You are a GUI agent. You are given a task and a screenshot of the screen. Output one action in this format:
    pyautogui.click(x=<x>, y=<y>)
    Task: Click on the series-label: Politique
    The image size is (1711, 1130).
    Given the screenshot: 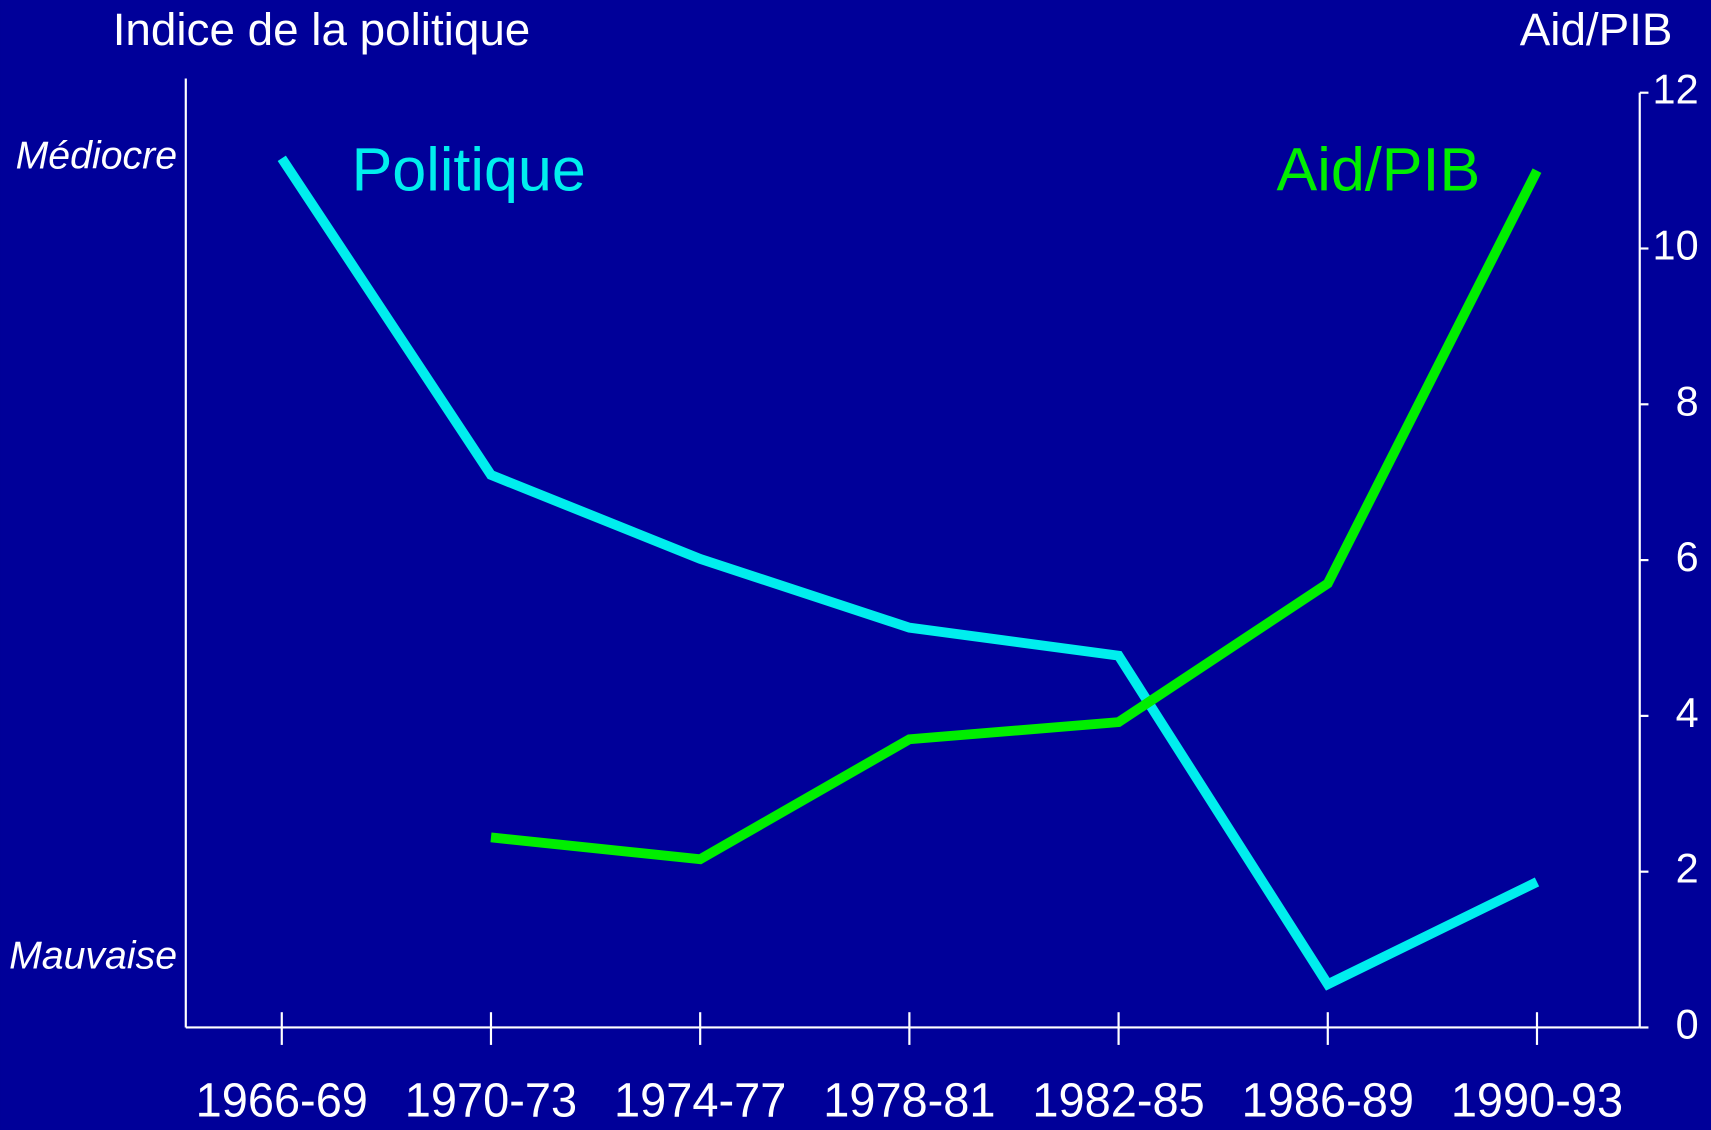 What is the action you would take?
    pyautogui.click(x=469, y=170)
    